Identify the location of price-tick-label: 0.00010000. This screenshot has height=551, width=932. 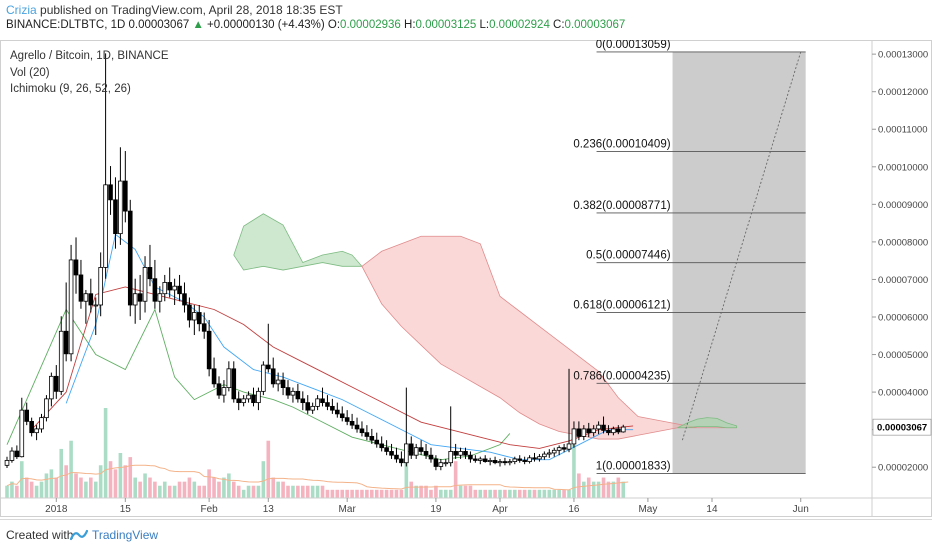
(903, 167).